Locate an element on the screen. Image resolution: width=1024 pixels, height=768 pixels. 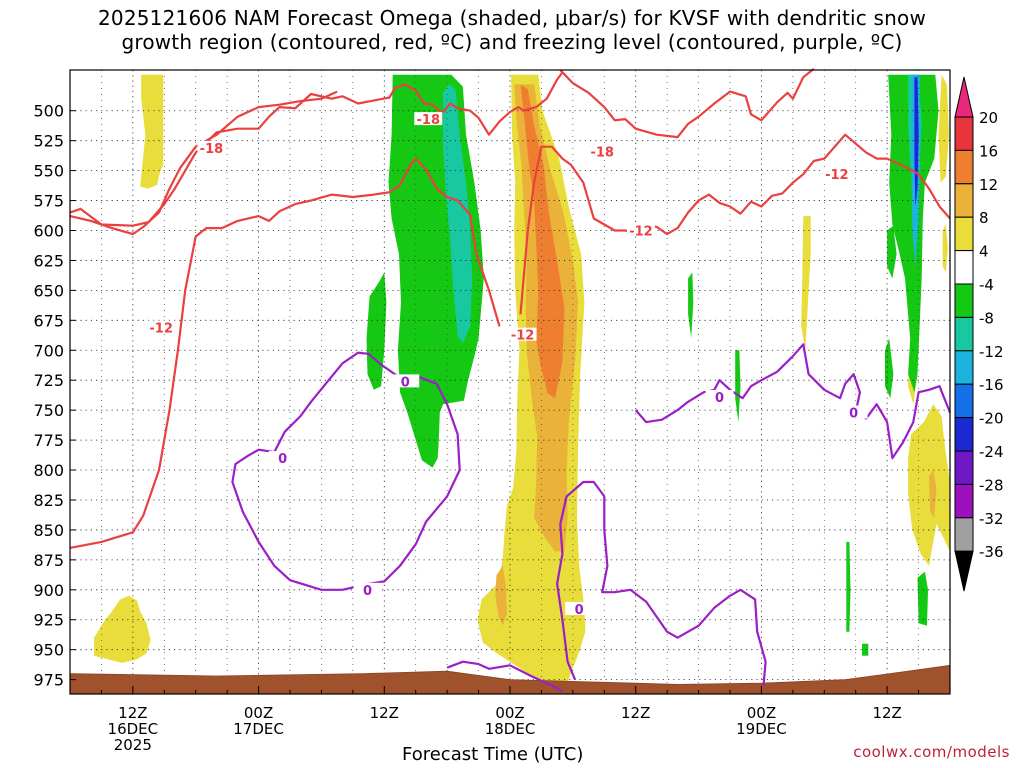
colorbar-bottom-arrow is located at coordinates (964, 571).